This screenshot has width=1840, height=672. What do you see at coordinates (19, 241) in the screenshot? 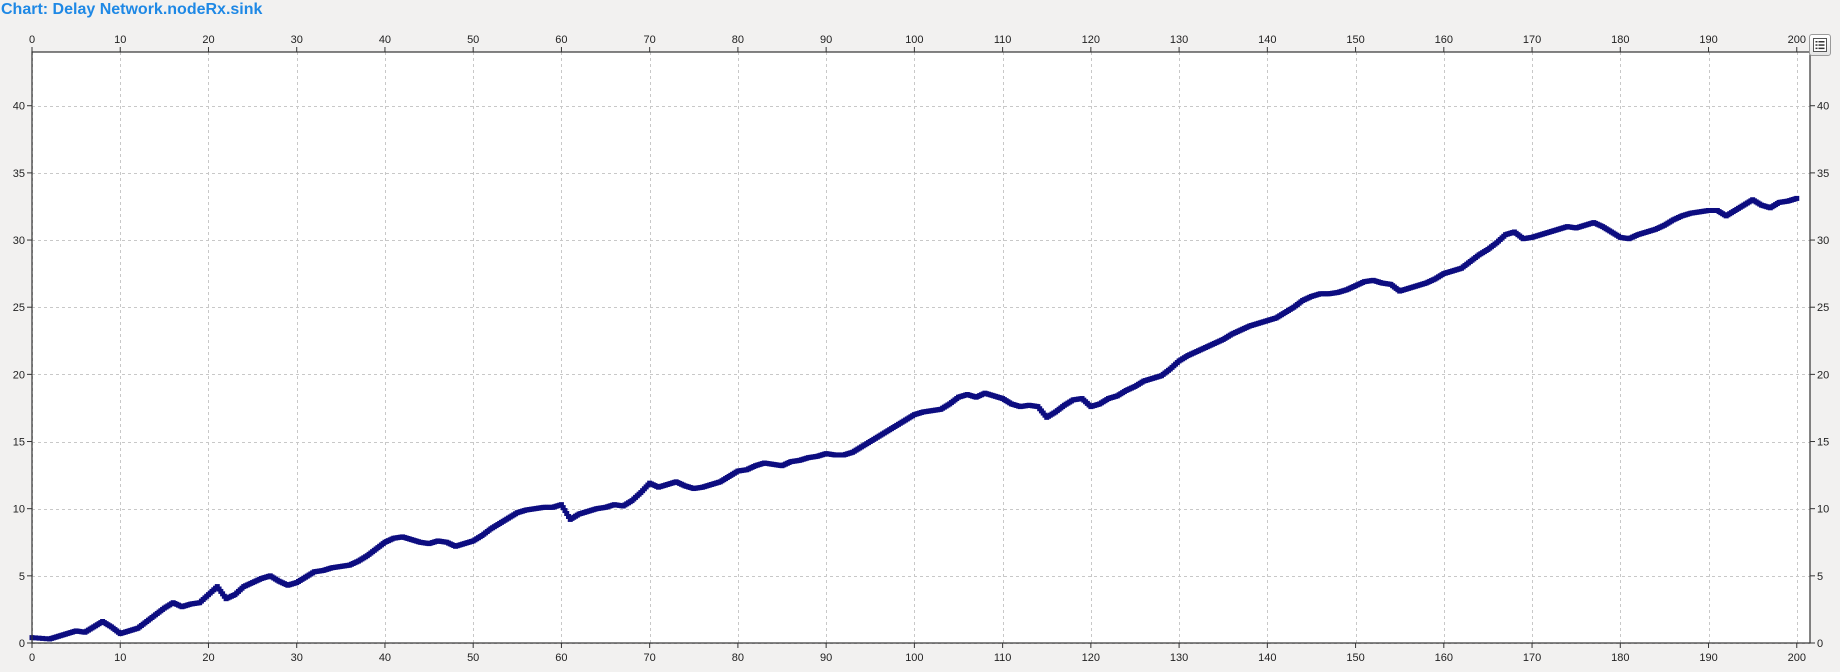
I see `y-tick-label-left: 30` at bounding box center [19, 241].